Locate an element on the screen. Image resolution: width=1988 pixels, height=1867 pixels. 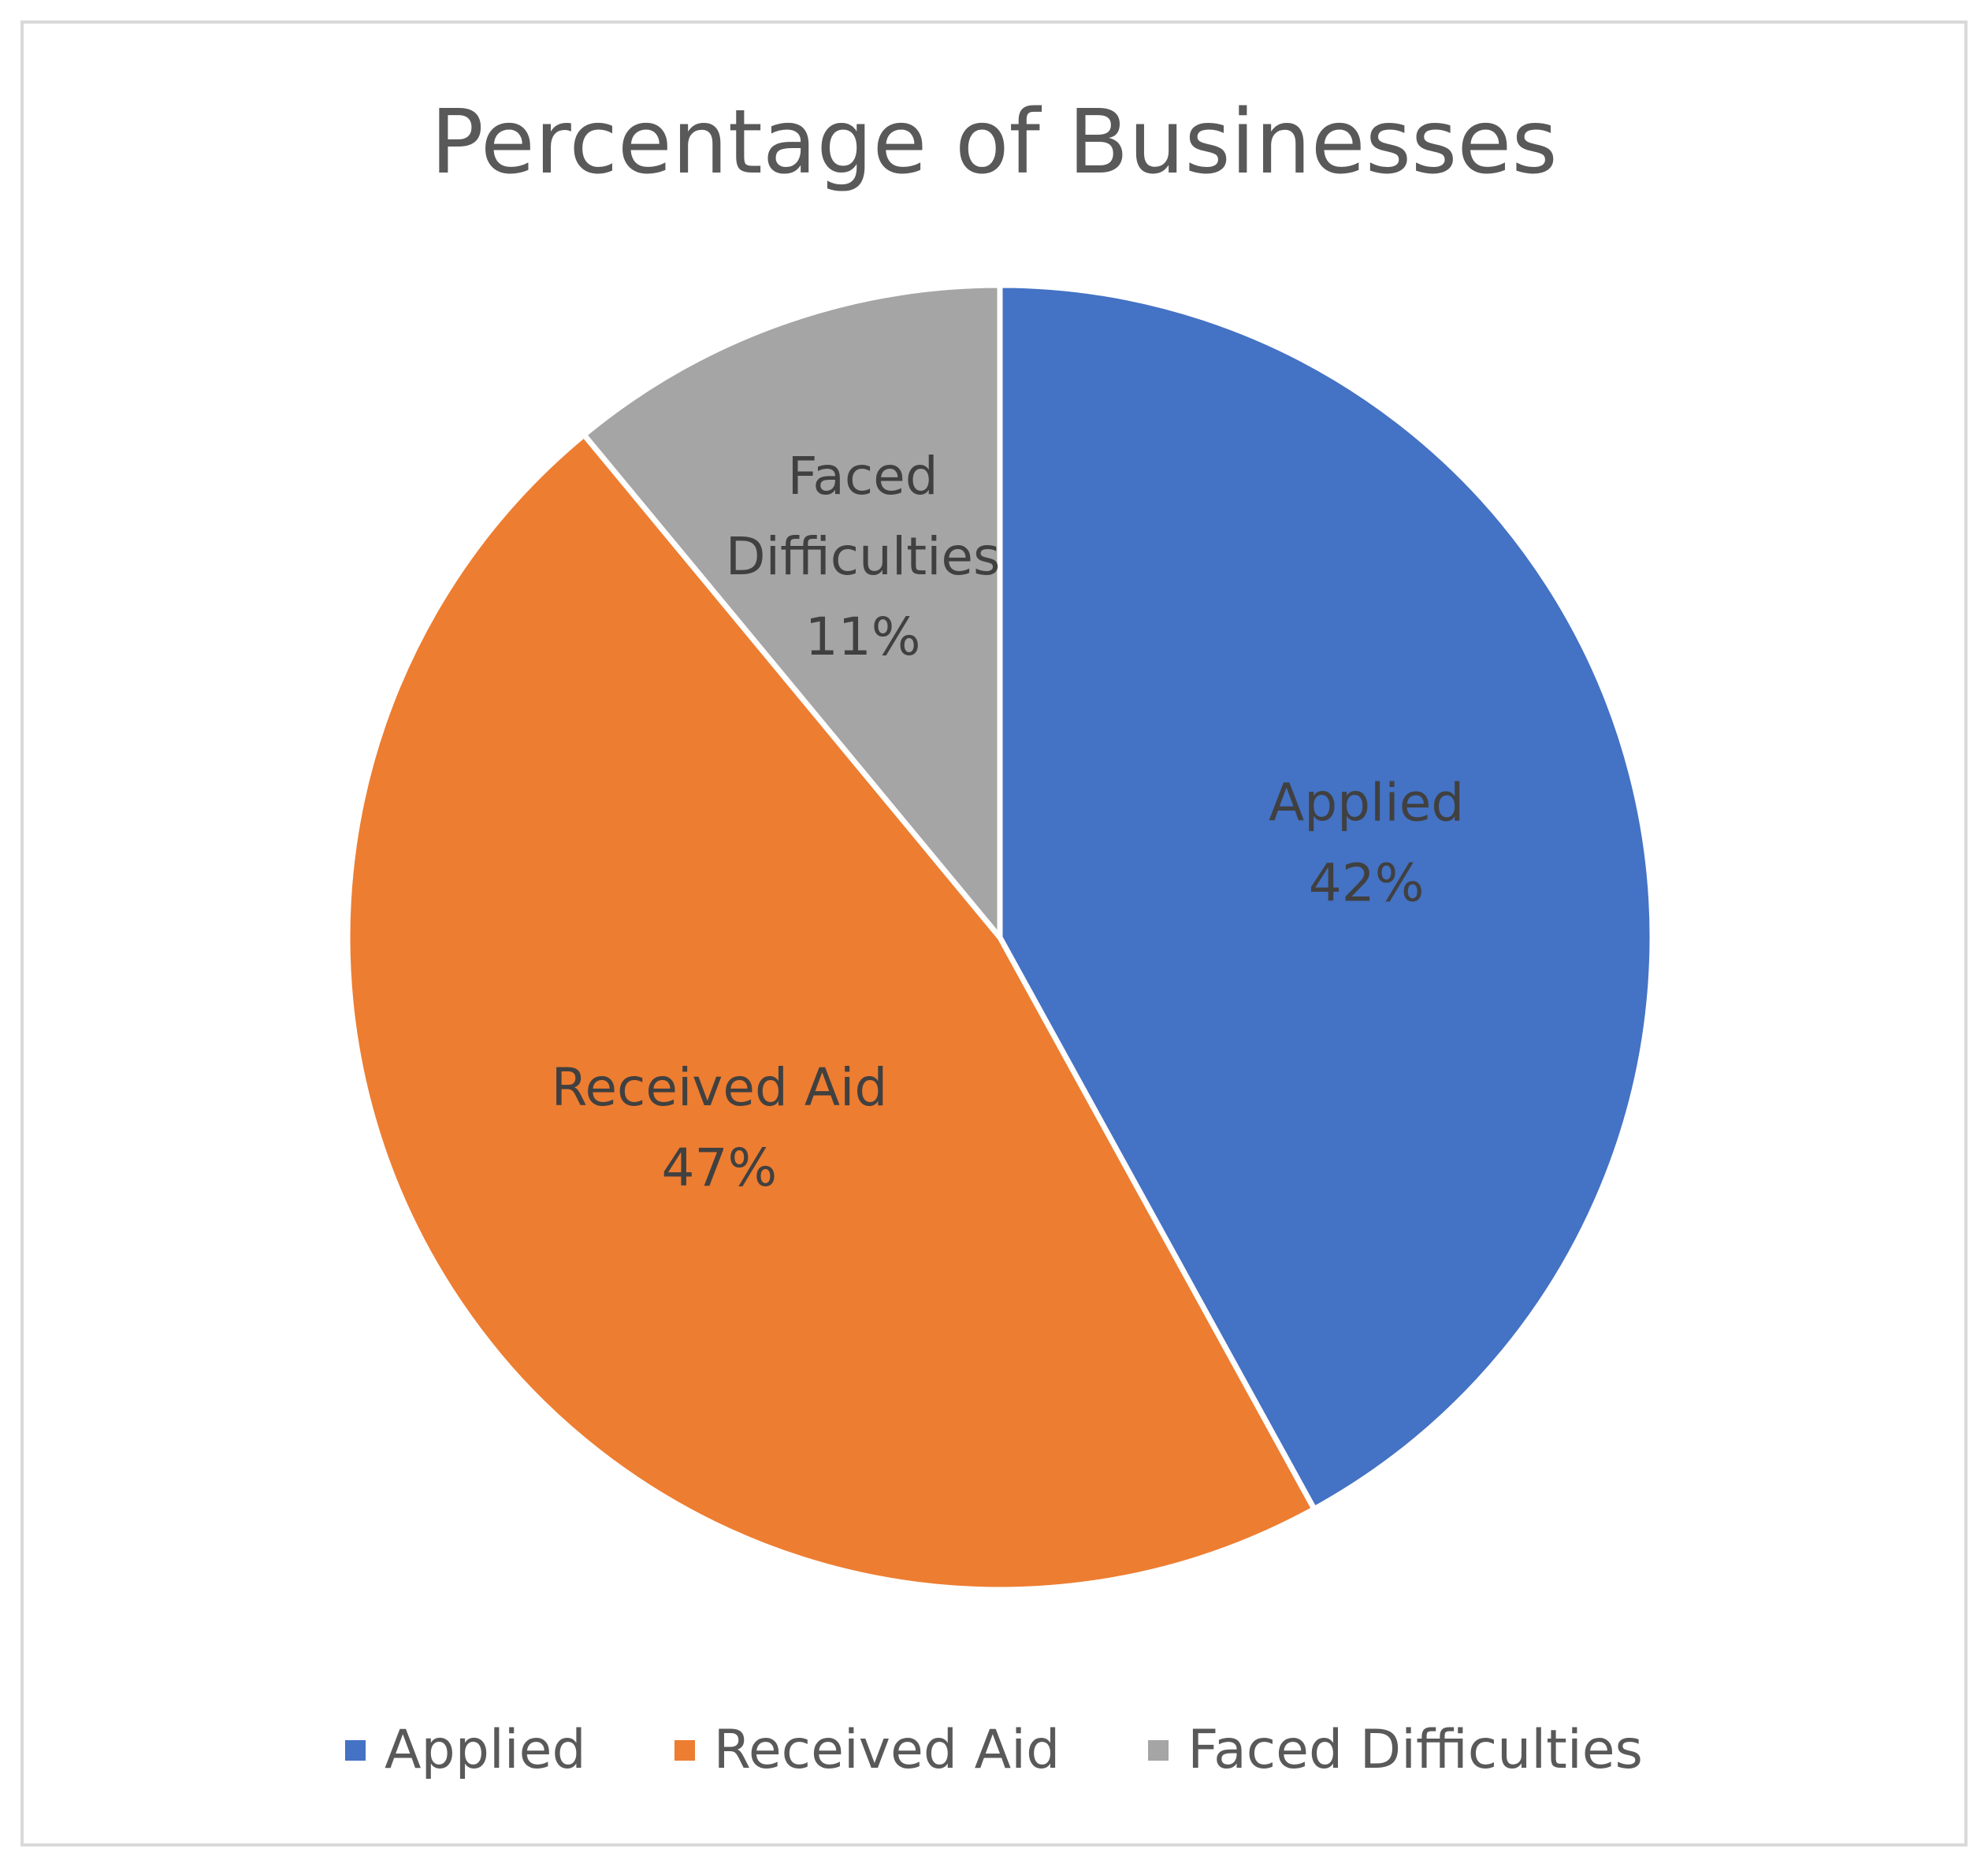
legend-label-received-aid: Received Aid is located at coordinates (887, 1750).